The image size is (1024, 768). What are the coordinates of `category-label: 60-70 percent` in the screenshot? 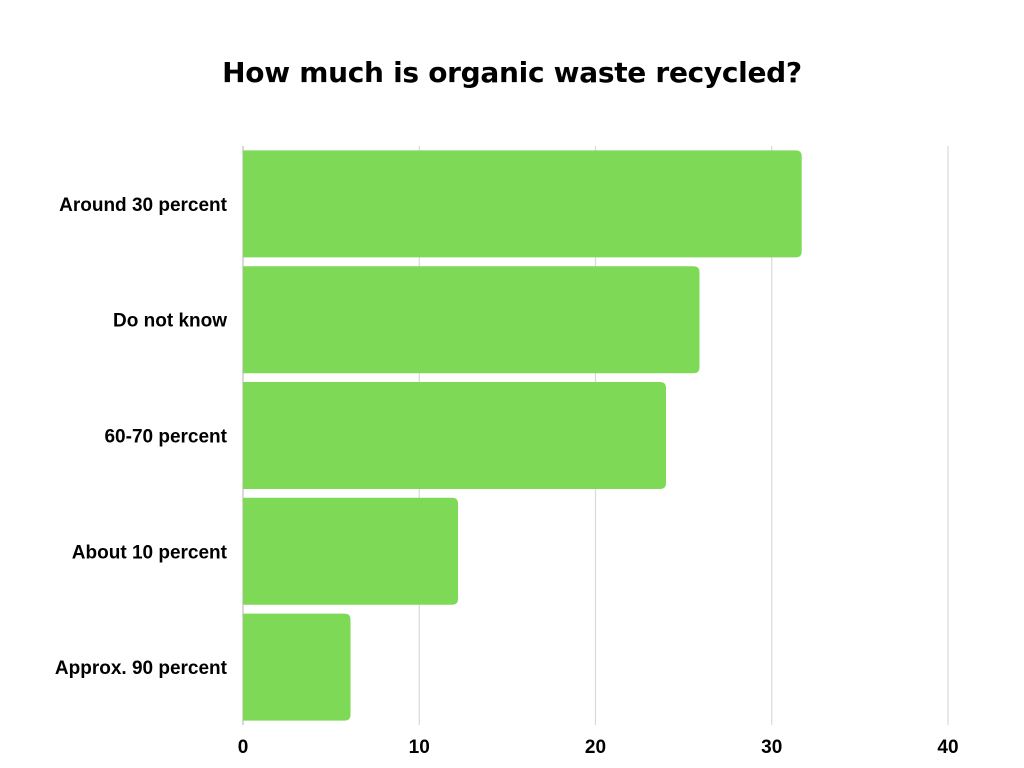 It's located at (165, 437).